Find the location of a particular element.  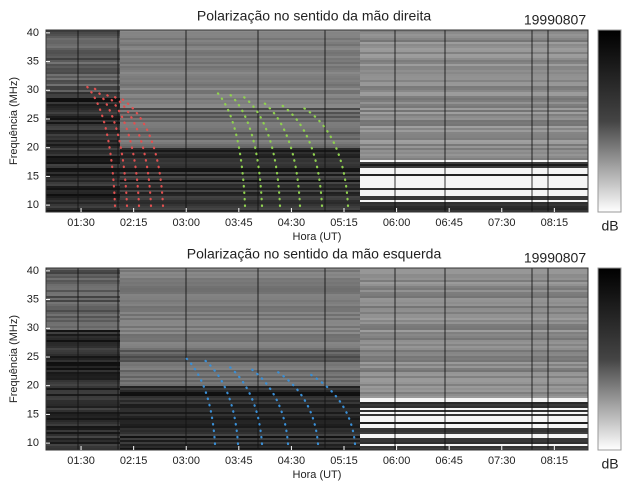

x-tick-label: 07:30 is located at coordinates (502, 461).